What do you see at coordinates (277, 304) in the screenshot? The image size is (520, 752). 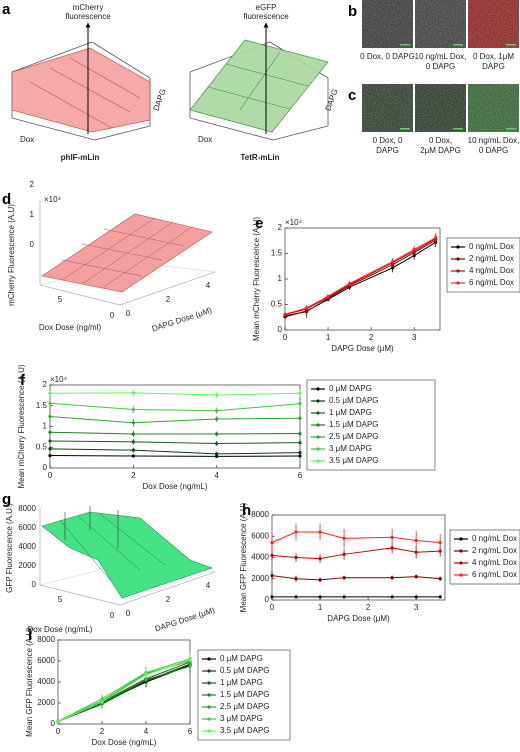 I see `y-tick-label: 0.5` at bounding box center [277, 304].